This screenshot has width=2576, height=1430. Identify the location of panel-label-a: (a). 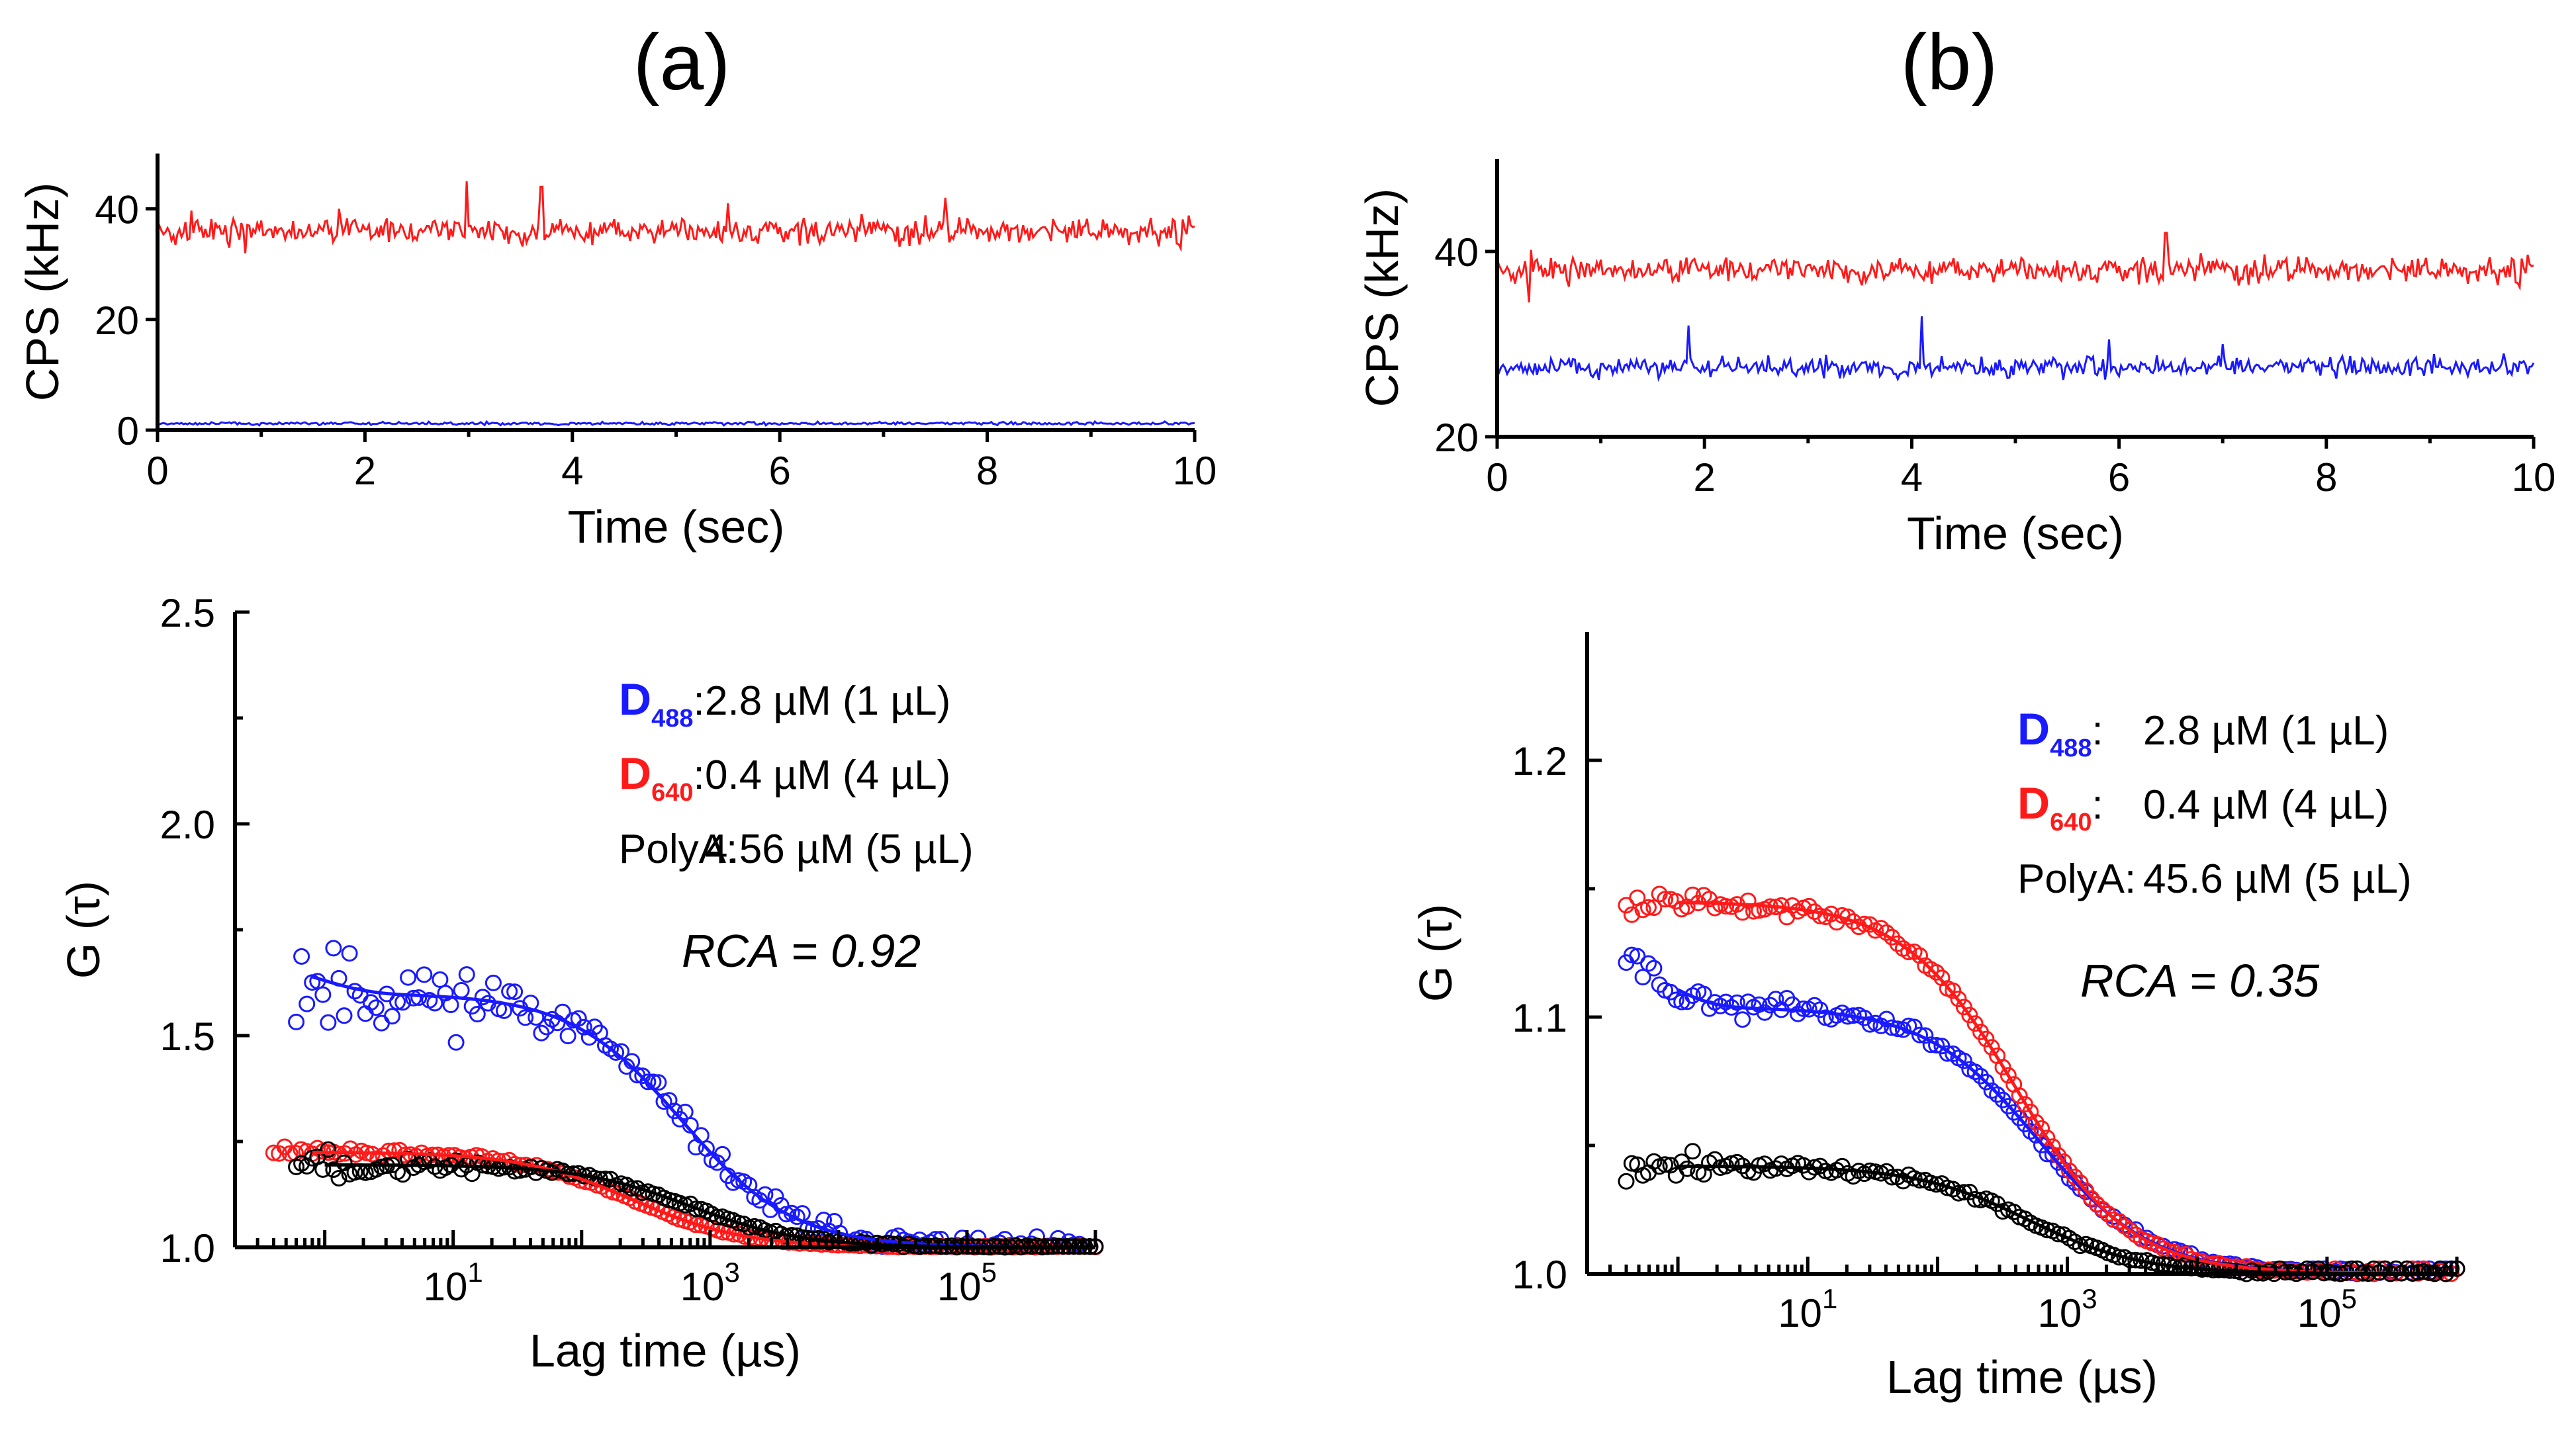
(682, 62).